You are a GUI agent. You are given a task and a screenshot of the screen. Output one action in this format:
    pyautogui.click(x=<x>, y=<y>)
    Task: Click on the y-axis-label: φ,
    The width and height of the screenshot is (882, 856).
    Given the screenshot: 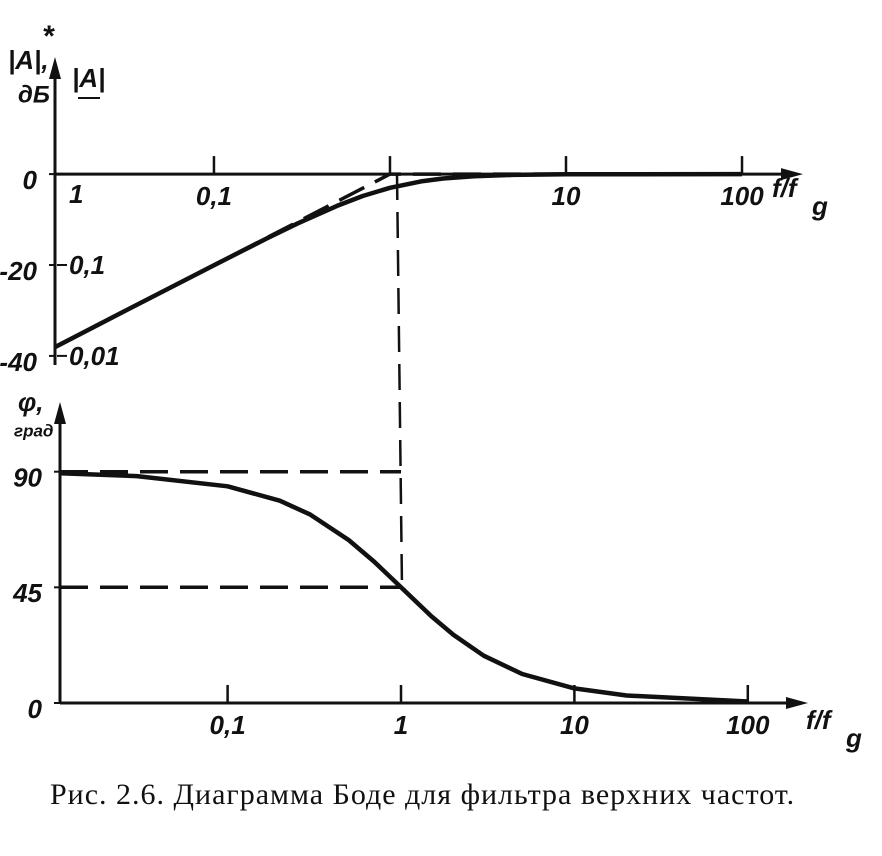 What is the action you would take?
    pyautogui.click(x=31, y=402)
    